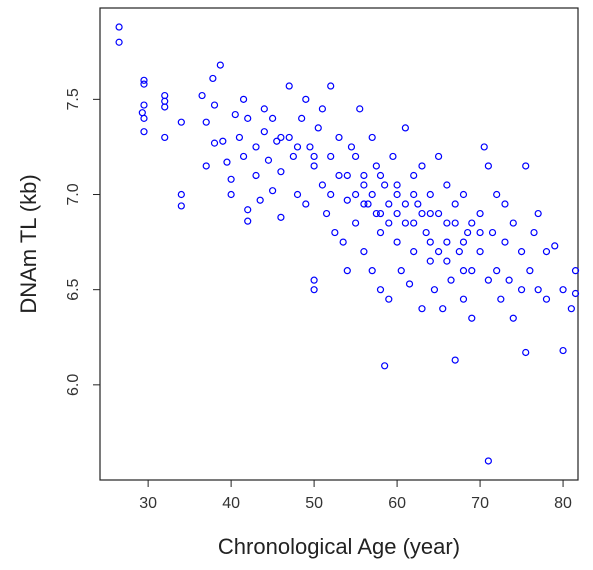 The width and height of the screenshot is (593, 570). I want to click on x-tick-label: 30, so click(148, 503).